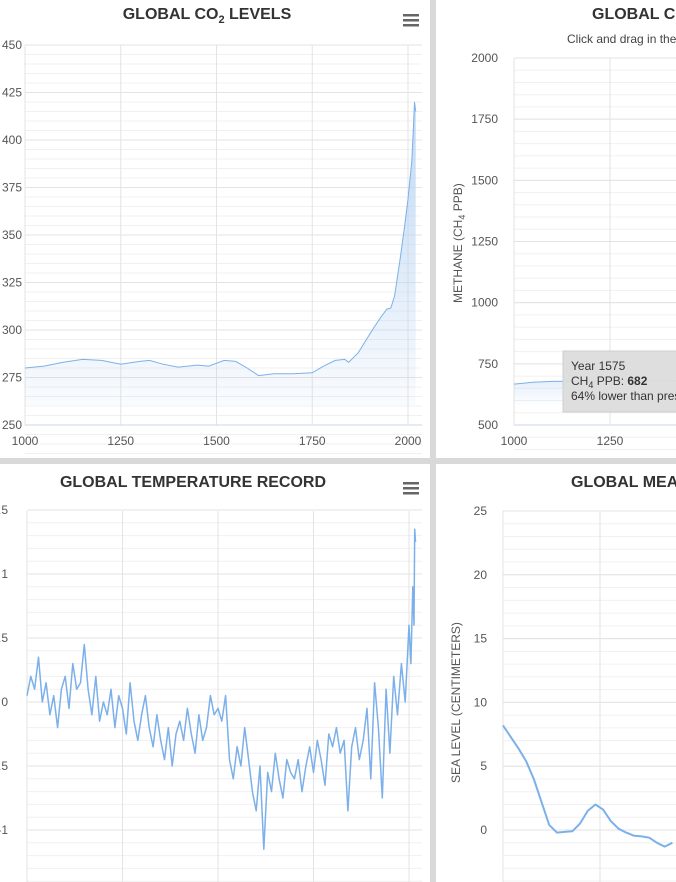 The height and width of the screenshot is (882, 676). Describe the element at coordinates (408, 441) in the screenshot. I see `x-tick-label: 2000` at that location.